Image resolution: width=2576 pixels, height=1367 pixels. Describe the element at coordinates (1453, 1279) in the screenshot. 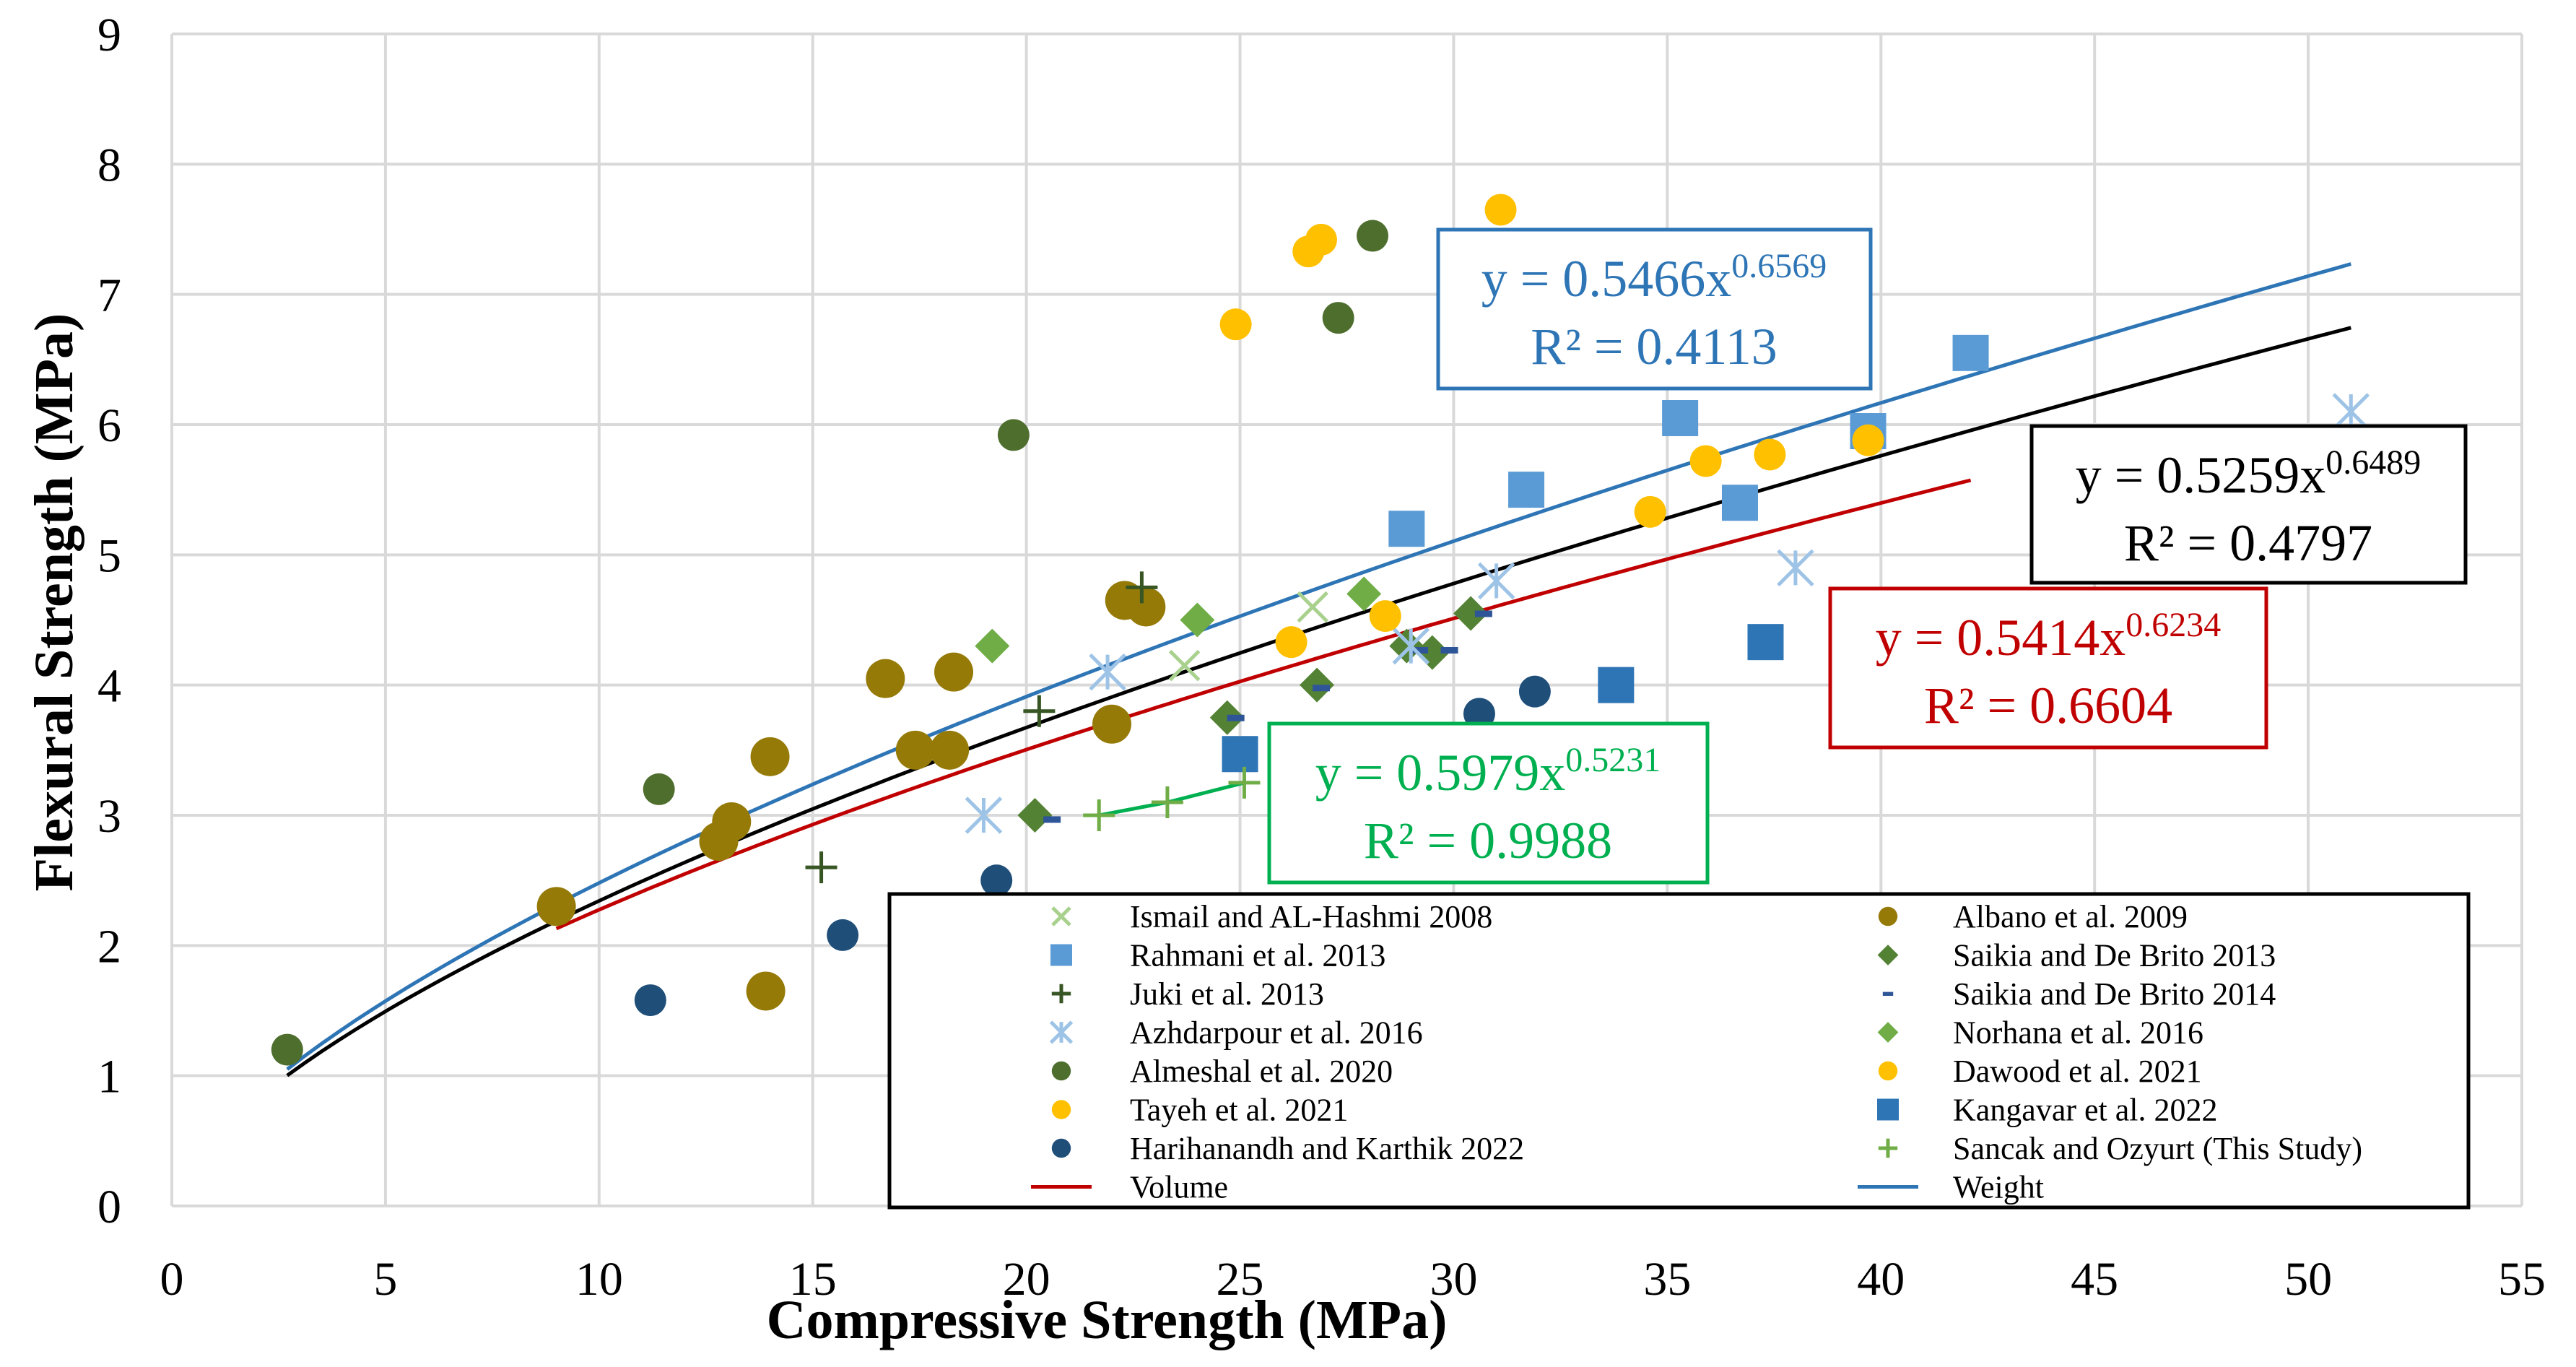

I see `x-tick-label: 30` at that location.